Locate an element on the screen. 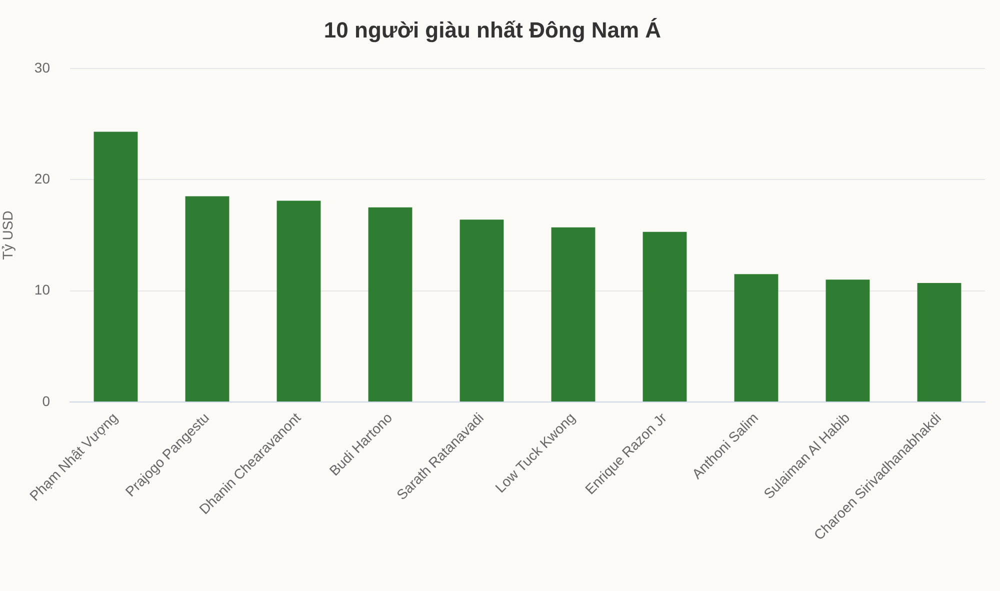  chart-title: 10 người giàu nhất Đông Nam Á is located at coordinates (493, 29).